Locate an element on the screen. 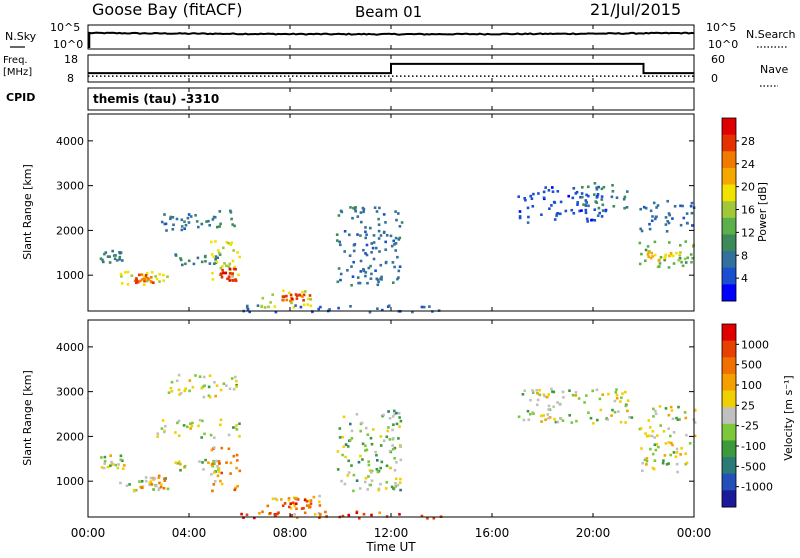 The image size is (800, 558). x-tick-label: 04:00 is located at coordinates (189, 533).